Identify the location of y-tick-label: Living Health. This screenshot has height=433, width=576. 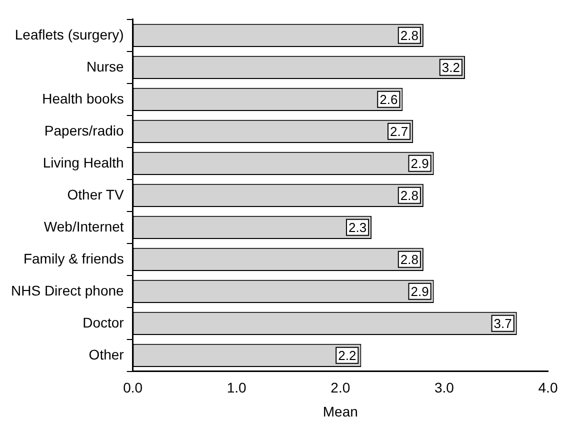
(83, 162).